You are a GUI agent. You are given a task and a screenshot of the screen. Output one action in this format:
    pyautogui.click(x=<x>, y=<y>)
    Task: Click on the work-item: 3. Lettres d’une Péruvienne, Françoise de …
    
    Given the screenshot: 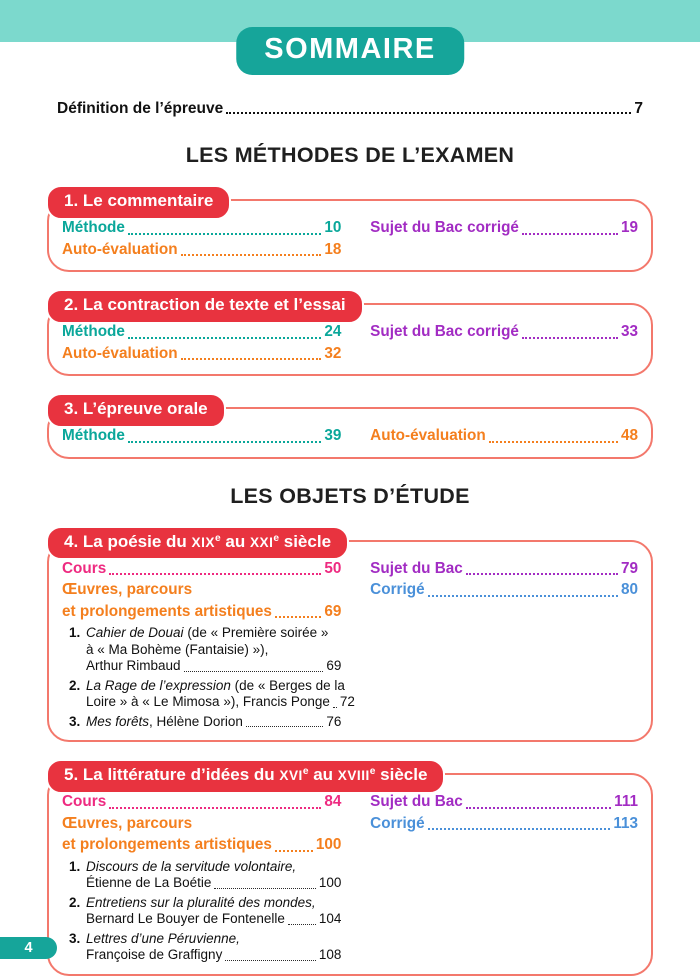 What is the action you would take?
    pyautogui.click(x=205, y=947)
    